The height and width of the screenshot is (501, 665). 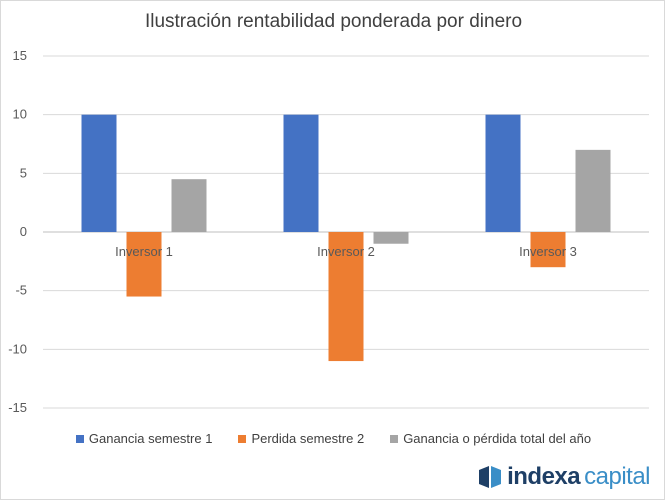 I want to click on legend-item: Perdida semestre 2, so click(x=301, y=438).